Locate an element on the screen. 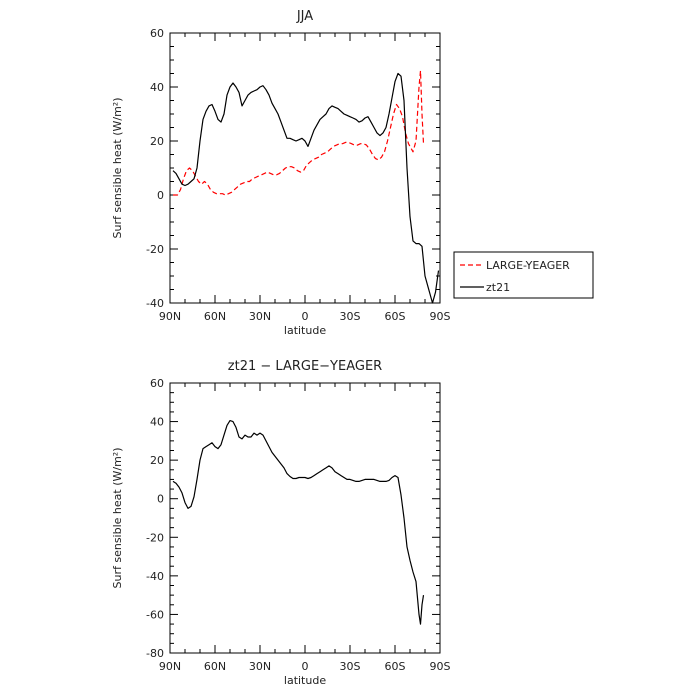 This screenshot has width=700, height=700. y-tick-label: -80 is located at coordinates (155, 653).